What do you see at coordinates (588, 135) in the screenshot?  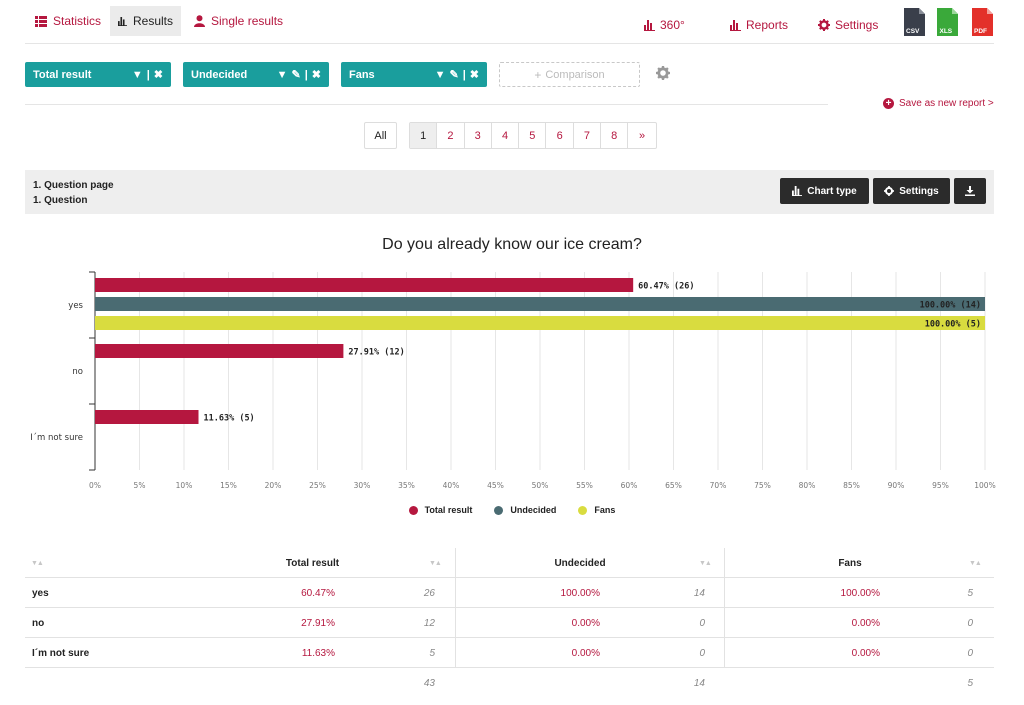 I see `page-button: 7` at bounding box center [588, 135].